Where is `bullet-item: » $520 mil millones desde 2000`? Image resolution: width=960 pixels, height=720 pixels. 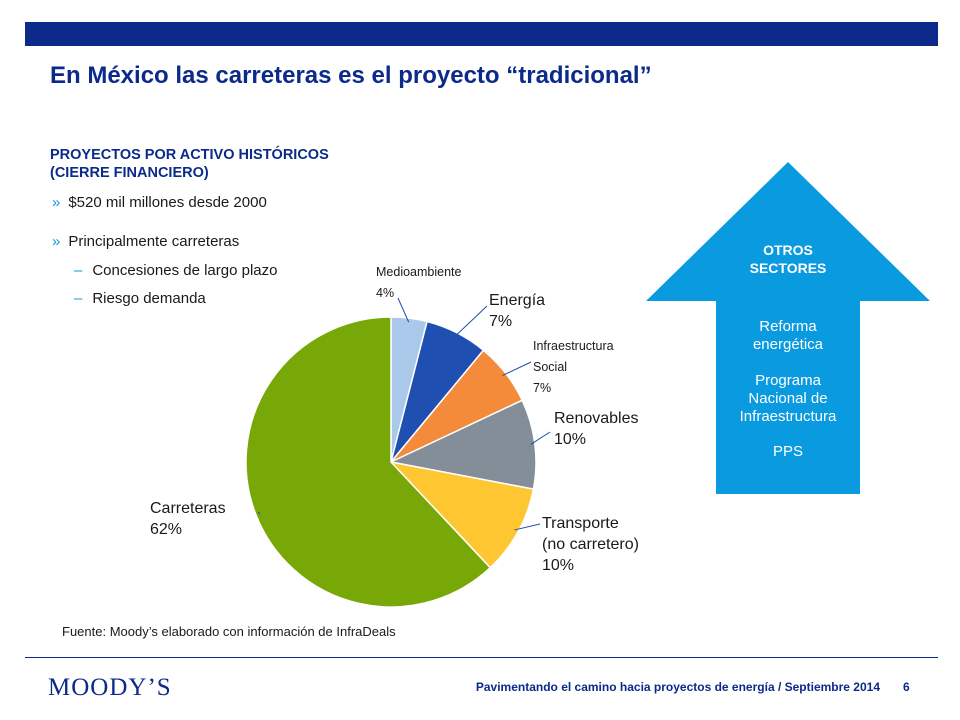
bullet-item: » $520 mil millones desde 2000 is located at coordinates (159, 202).